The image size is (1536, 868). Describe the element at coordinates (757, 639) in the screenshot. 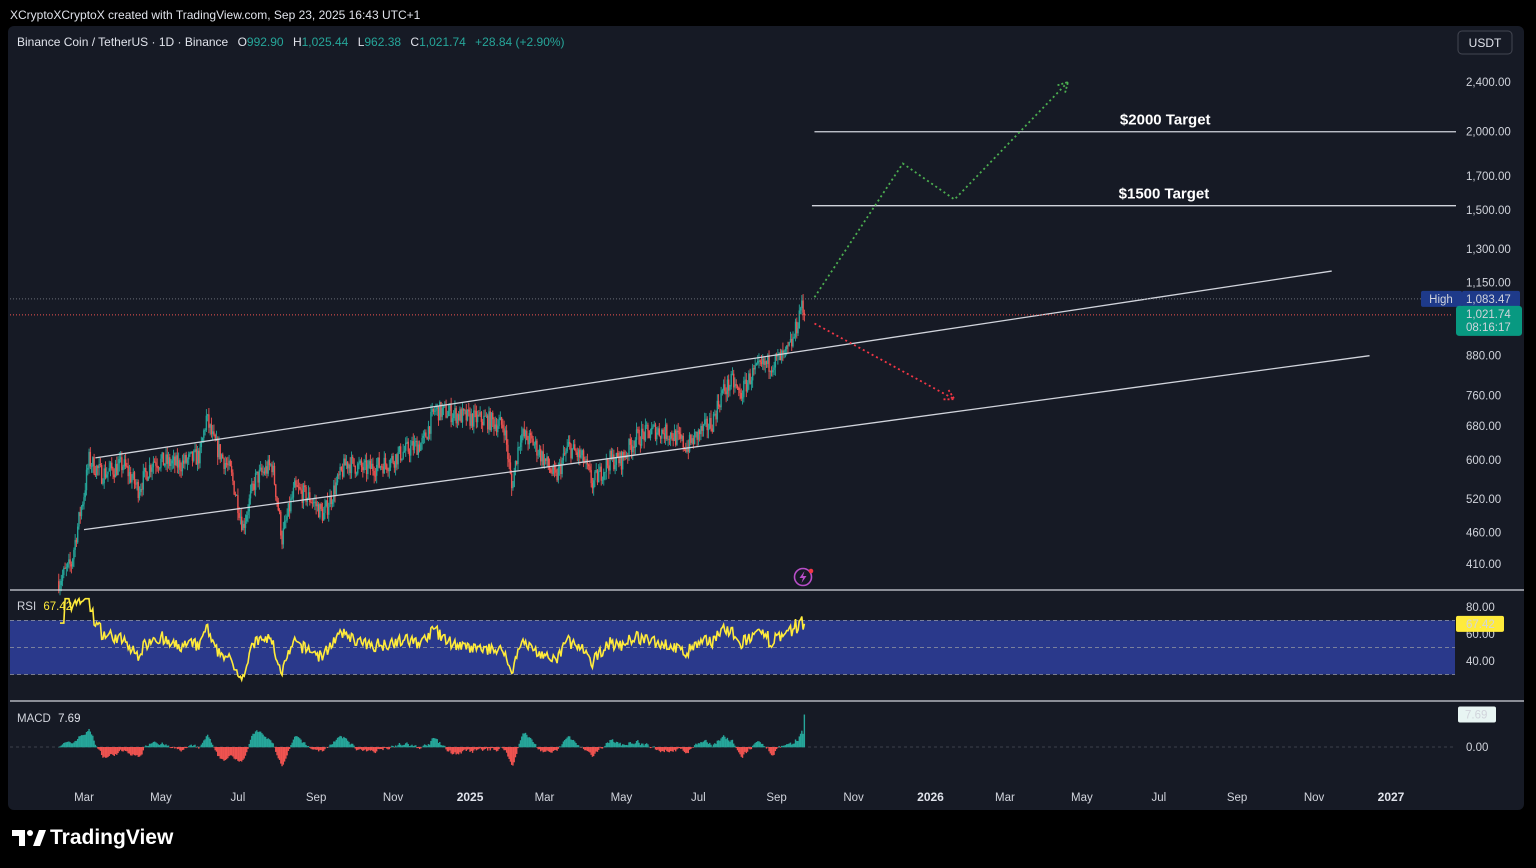

I see `rsi-pane: 40.00 60.00 80.00 67.42` at that location.